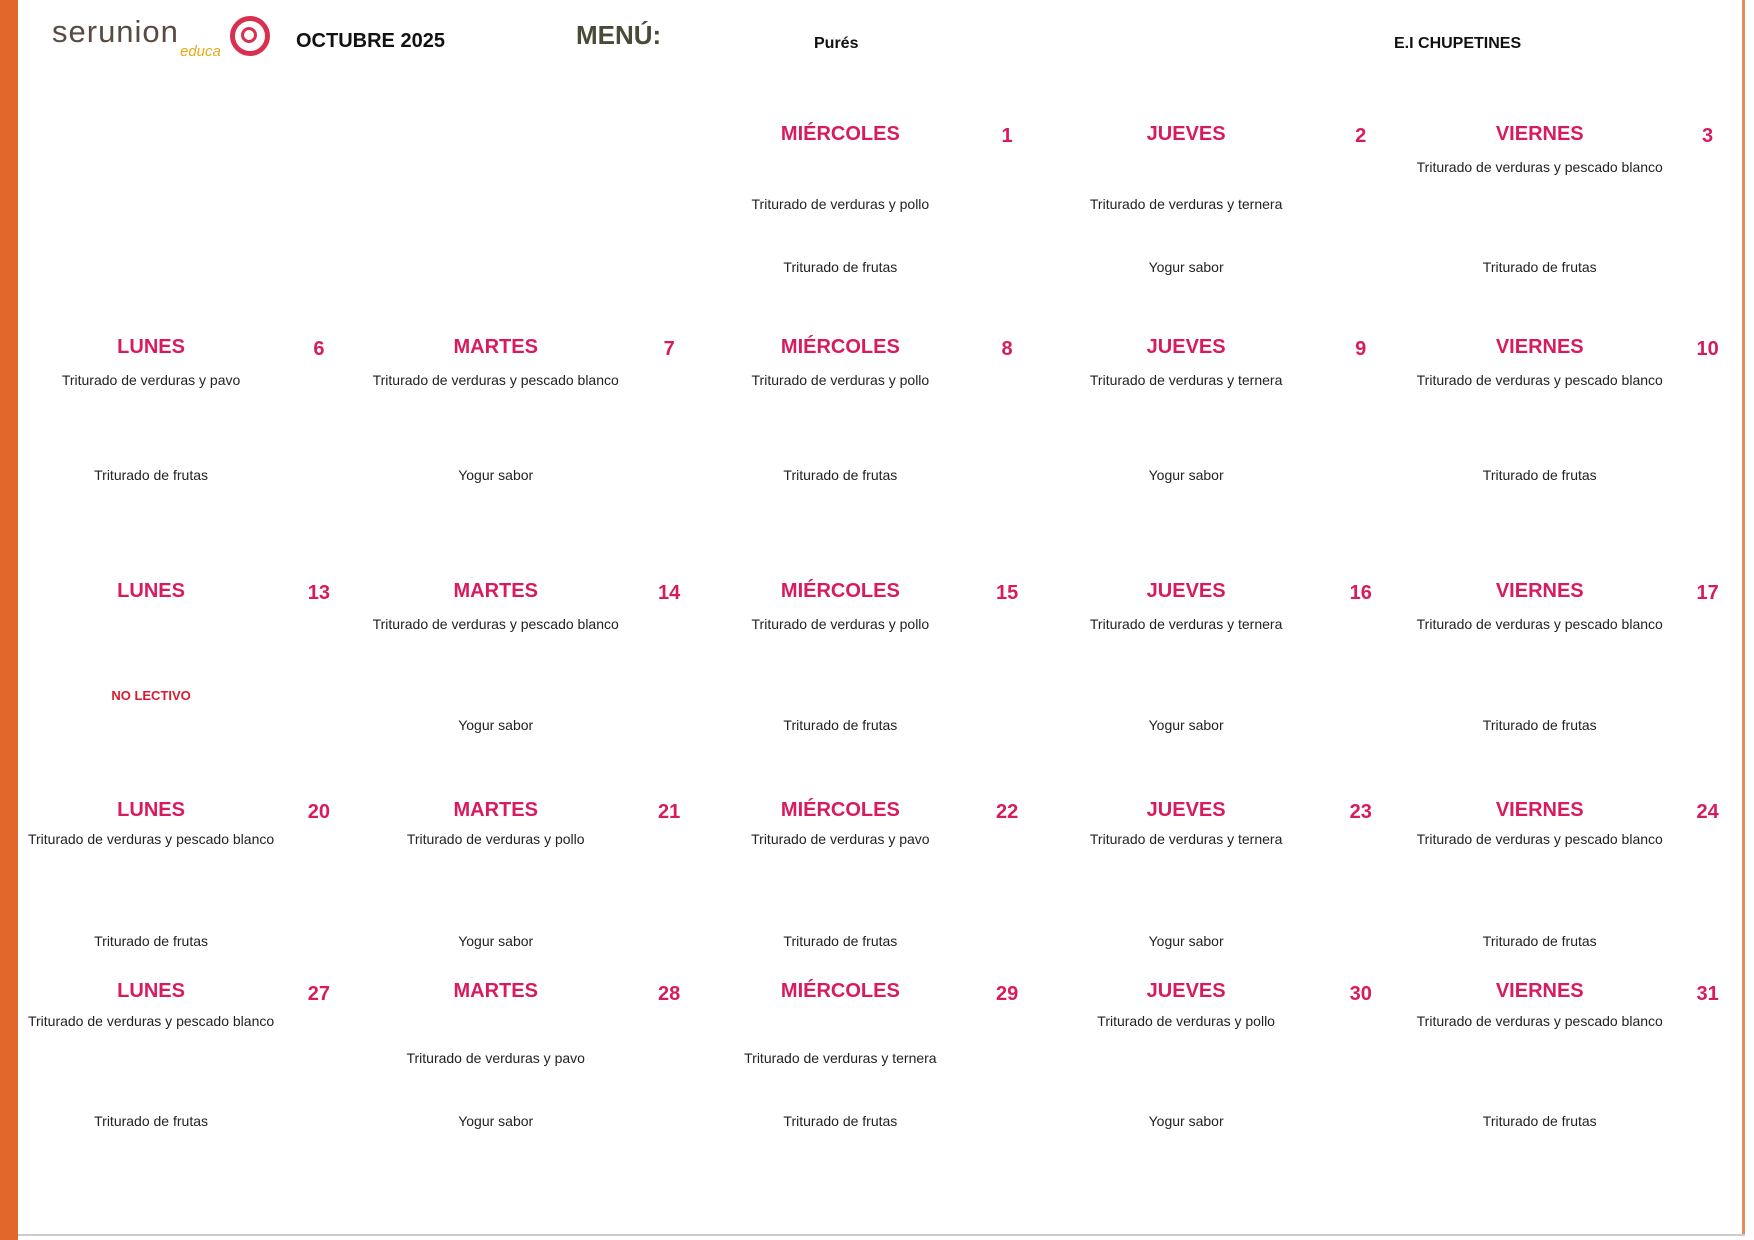 The height and width of the screenshot is (1240, 1754). What do you see at coordinates (1708, 136) in the screenshot?
I see `day-number: 3` at bounding box center [1708, 136].